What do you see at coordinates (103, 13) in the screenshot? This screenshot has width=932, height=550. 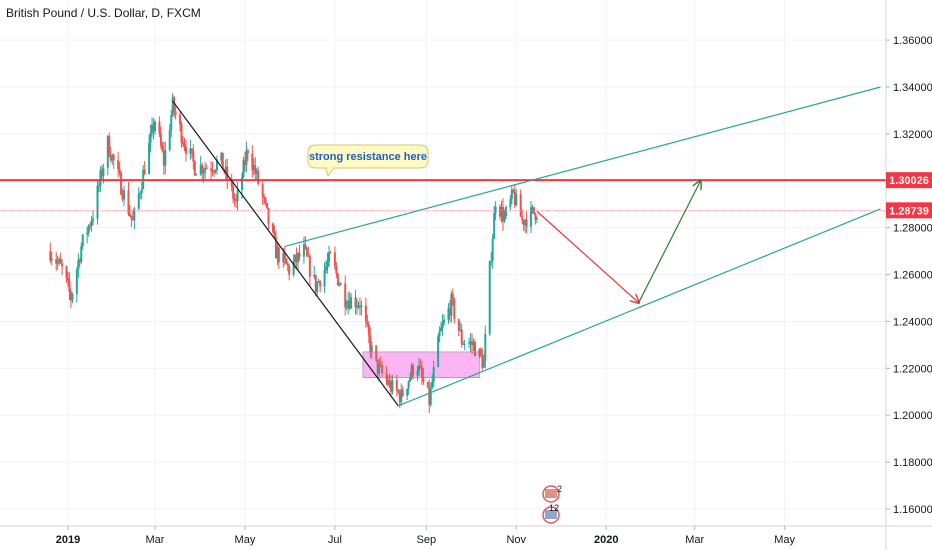 I see `chart-title: British Pound / U.S. Dollar, D, FXCM` at bounding box center [103, 13].